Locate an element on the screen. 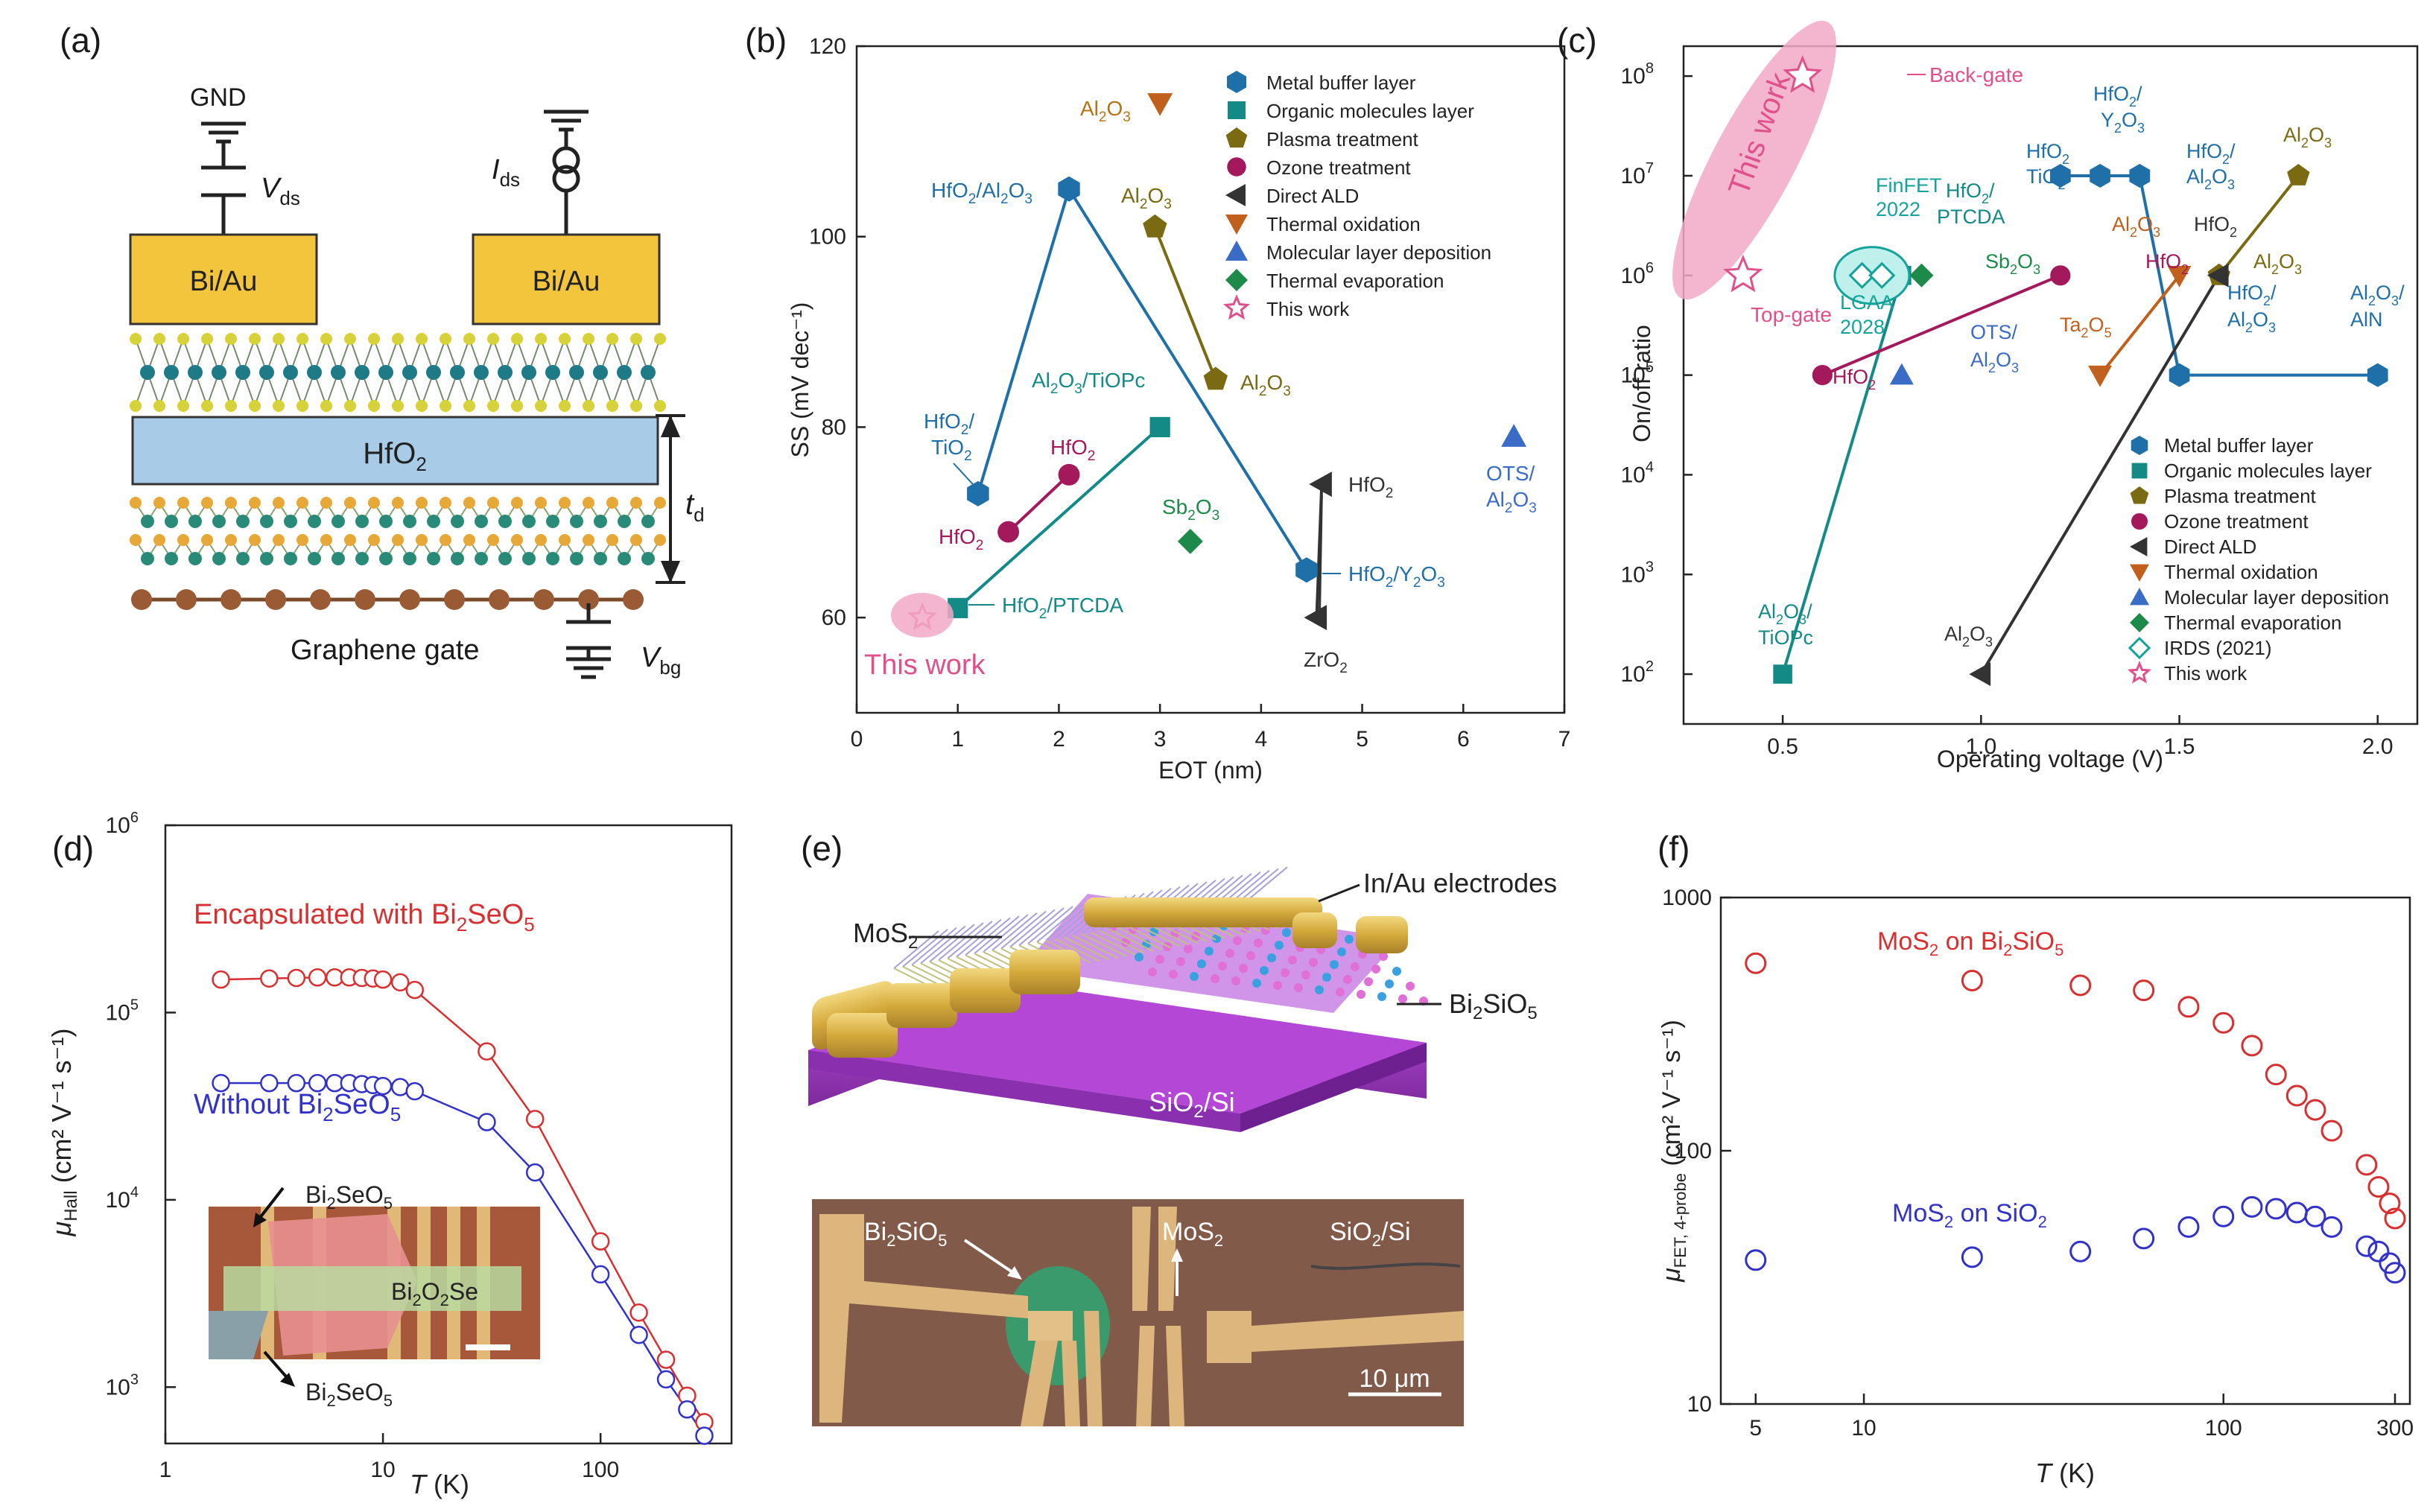 This screenshot has width=2430, height=1512. panel-c-ytick-label: 102 is located at coordinates (1638, 672).